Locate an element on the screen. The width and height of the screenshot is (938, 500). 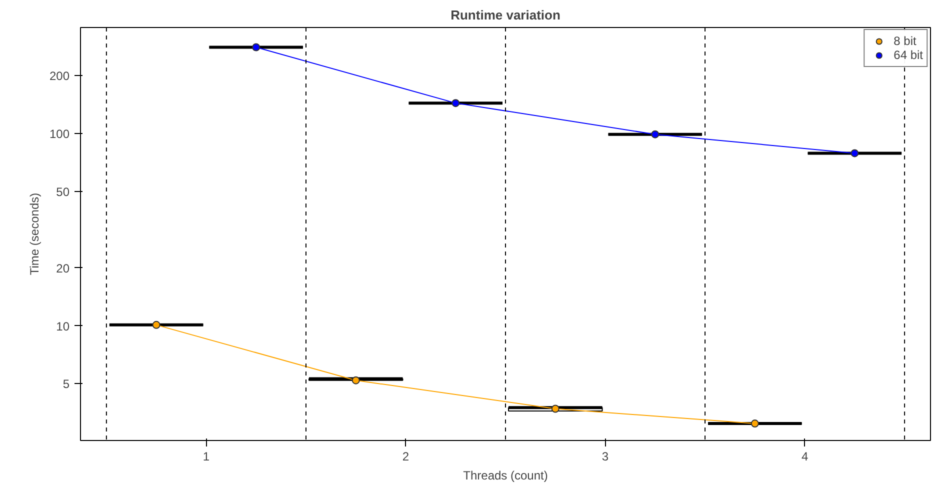
x-tick-label: 1 is located at coordinates (206, 457).